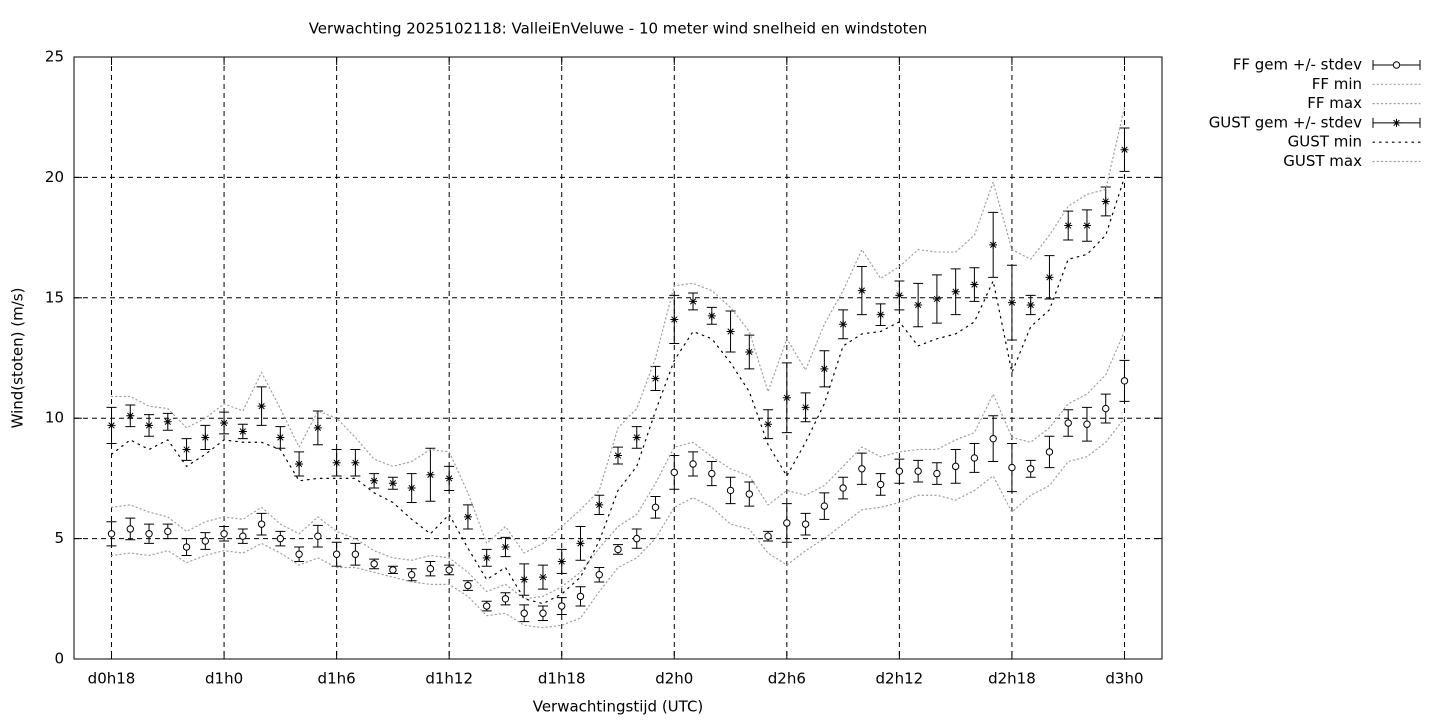 The width and height of the screenshot is (1440, 720). Describe the element at coordinates (54, 297) in the screenshot. I see `y-tick-label: 15` at that location.